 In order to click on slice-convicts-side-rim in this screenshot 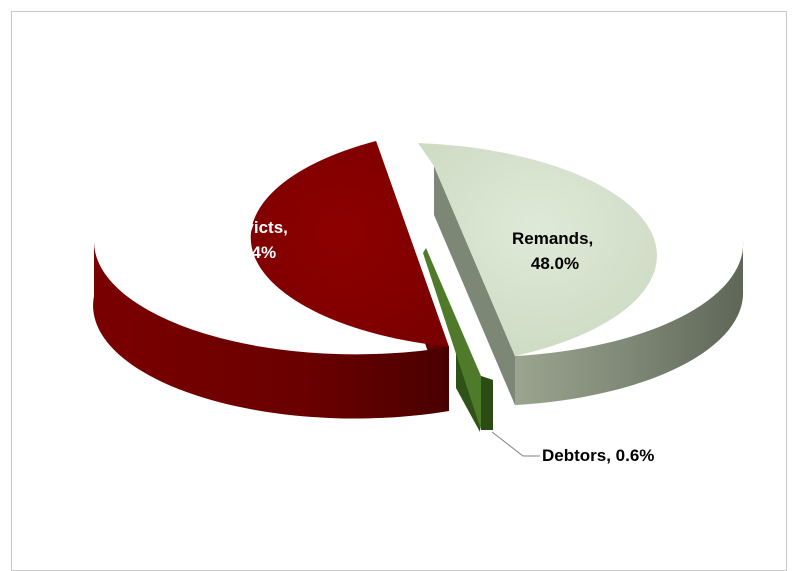, I will do `click(271, 329)`.